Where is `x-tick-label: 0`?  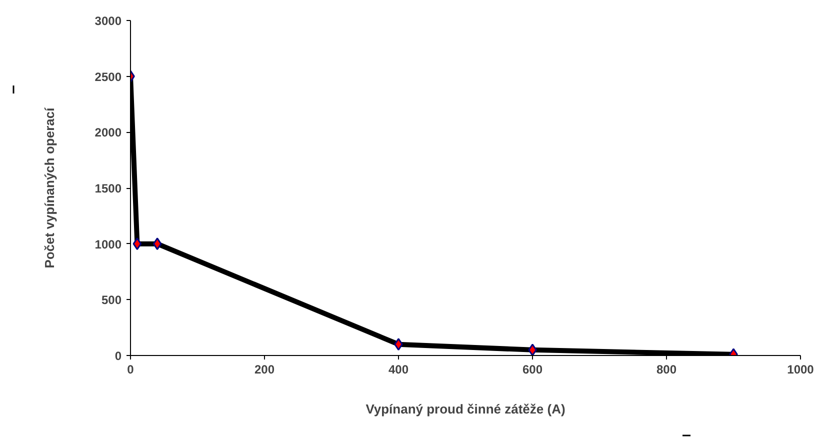
x-tick-label: 0 is located at coordinates (130, 369).